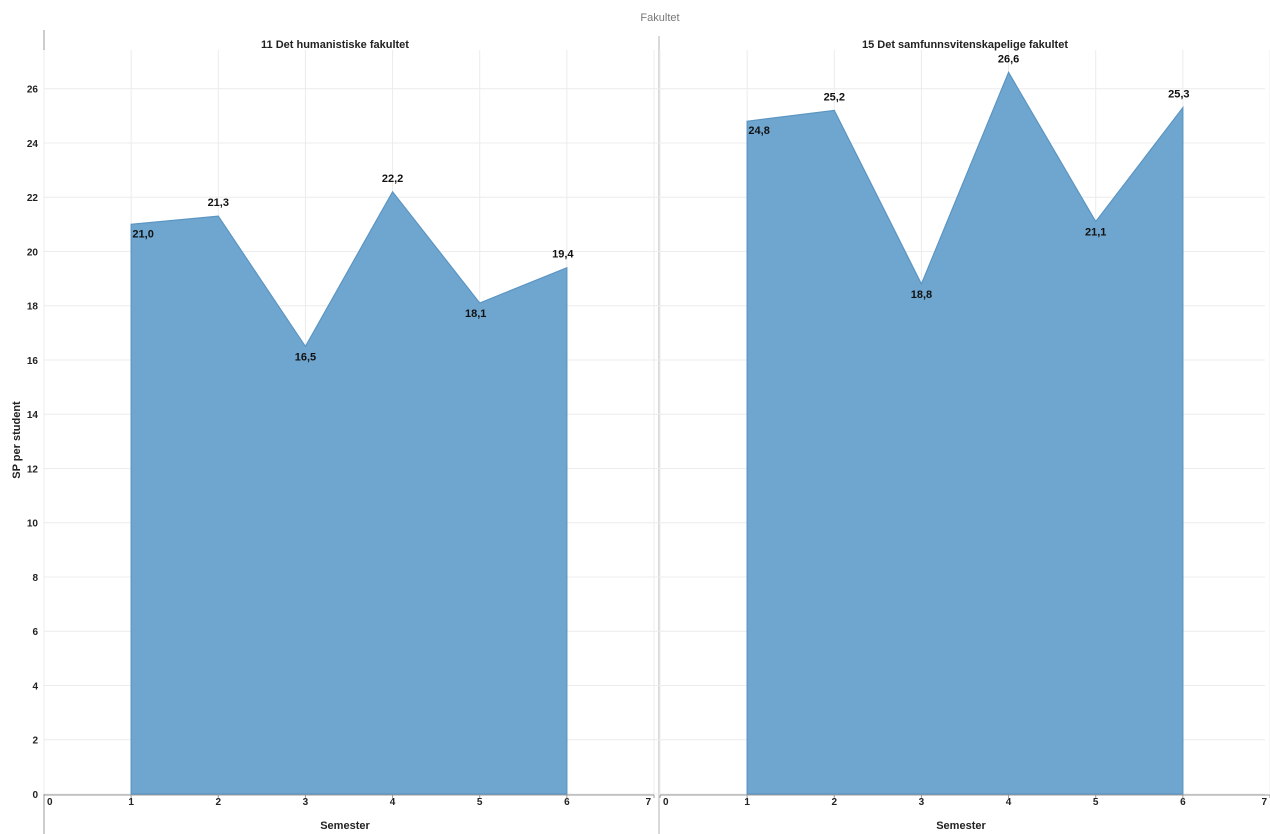  I want to click on data-label: 26,6, so click(1008, 59).